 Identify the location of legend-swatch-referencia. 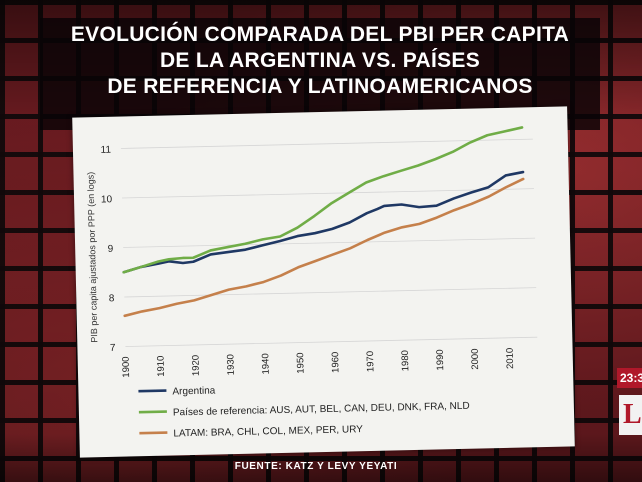
(152, 412).